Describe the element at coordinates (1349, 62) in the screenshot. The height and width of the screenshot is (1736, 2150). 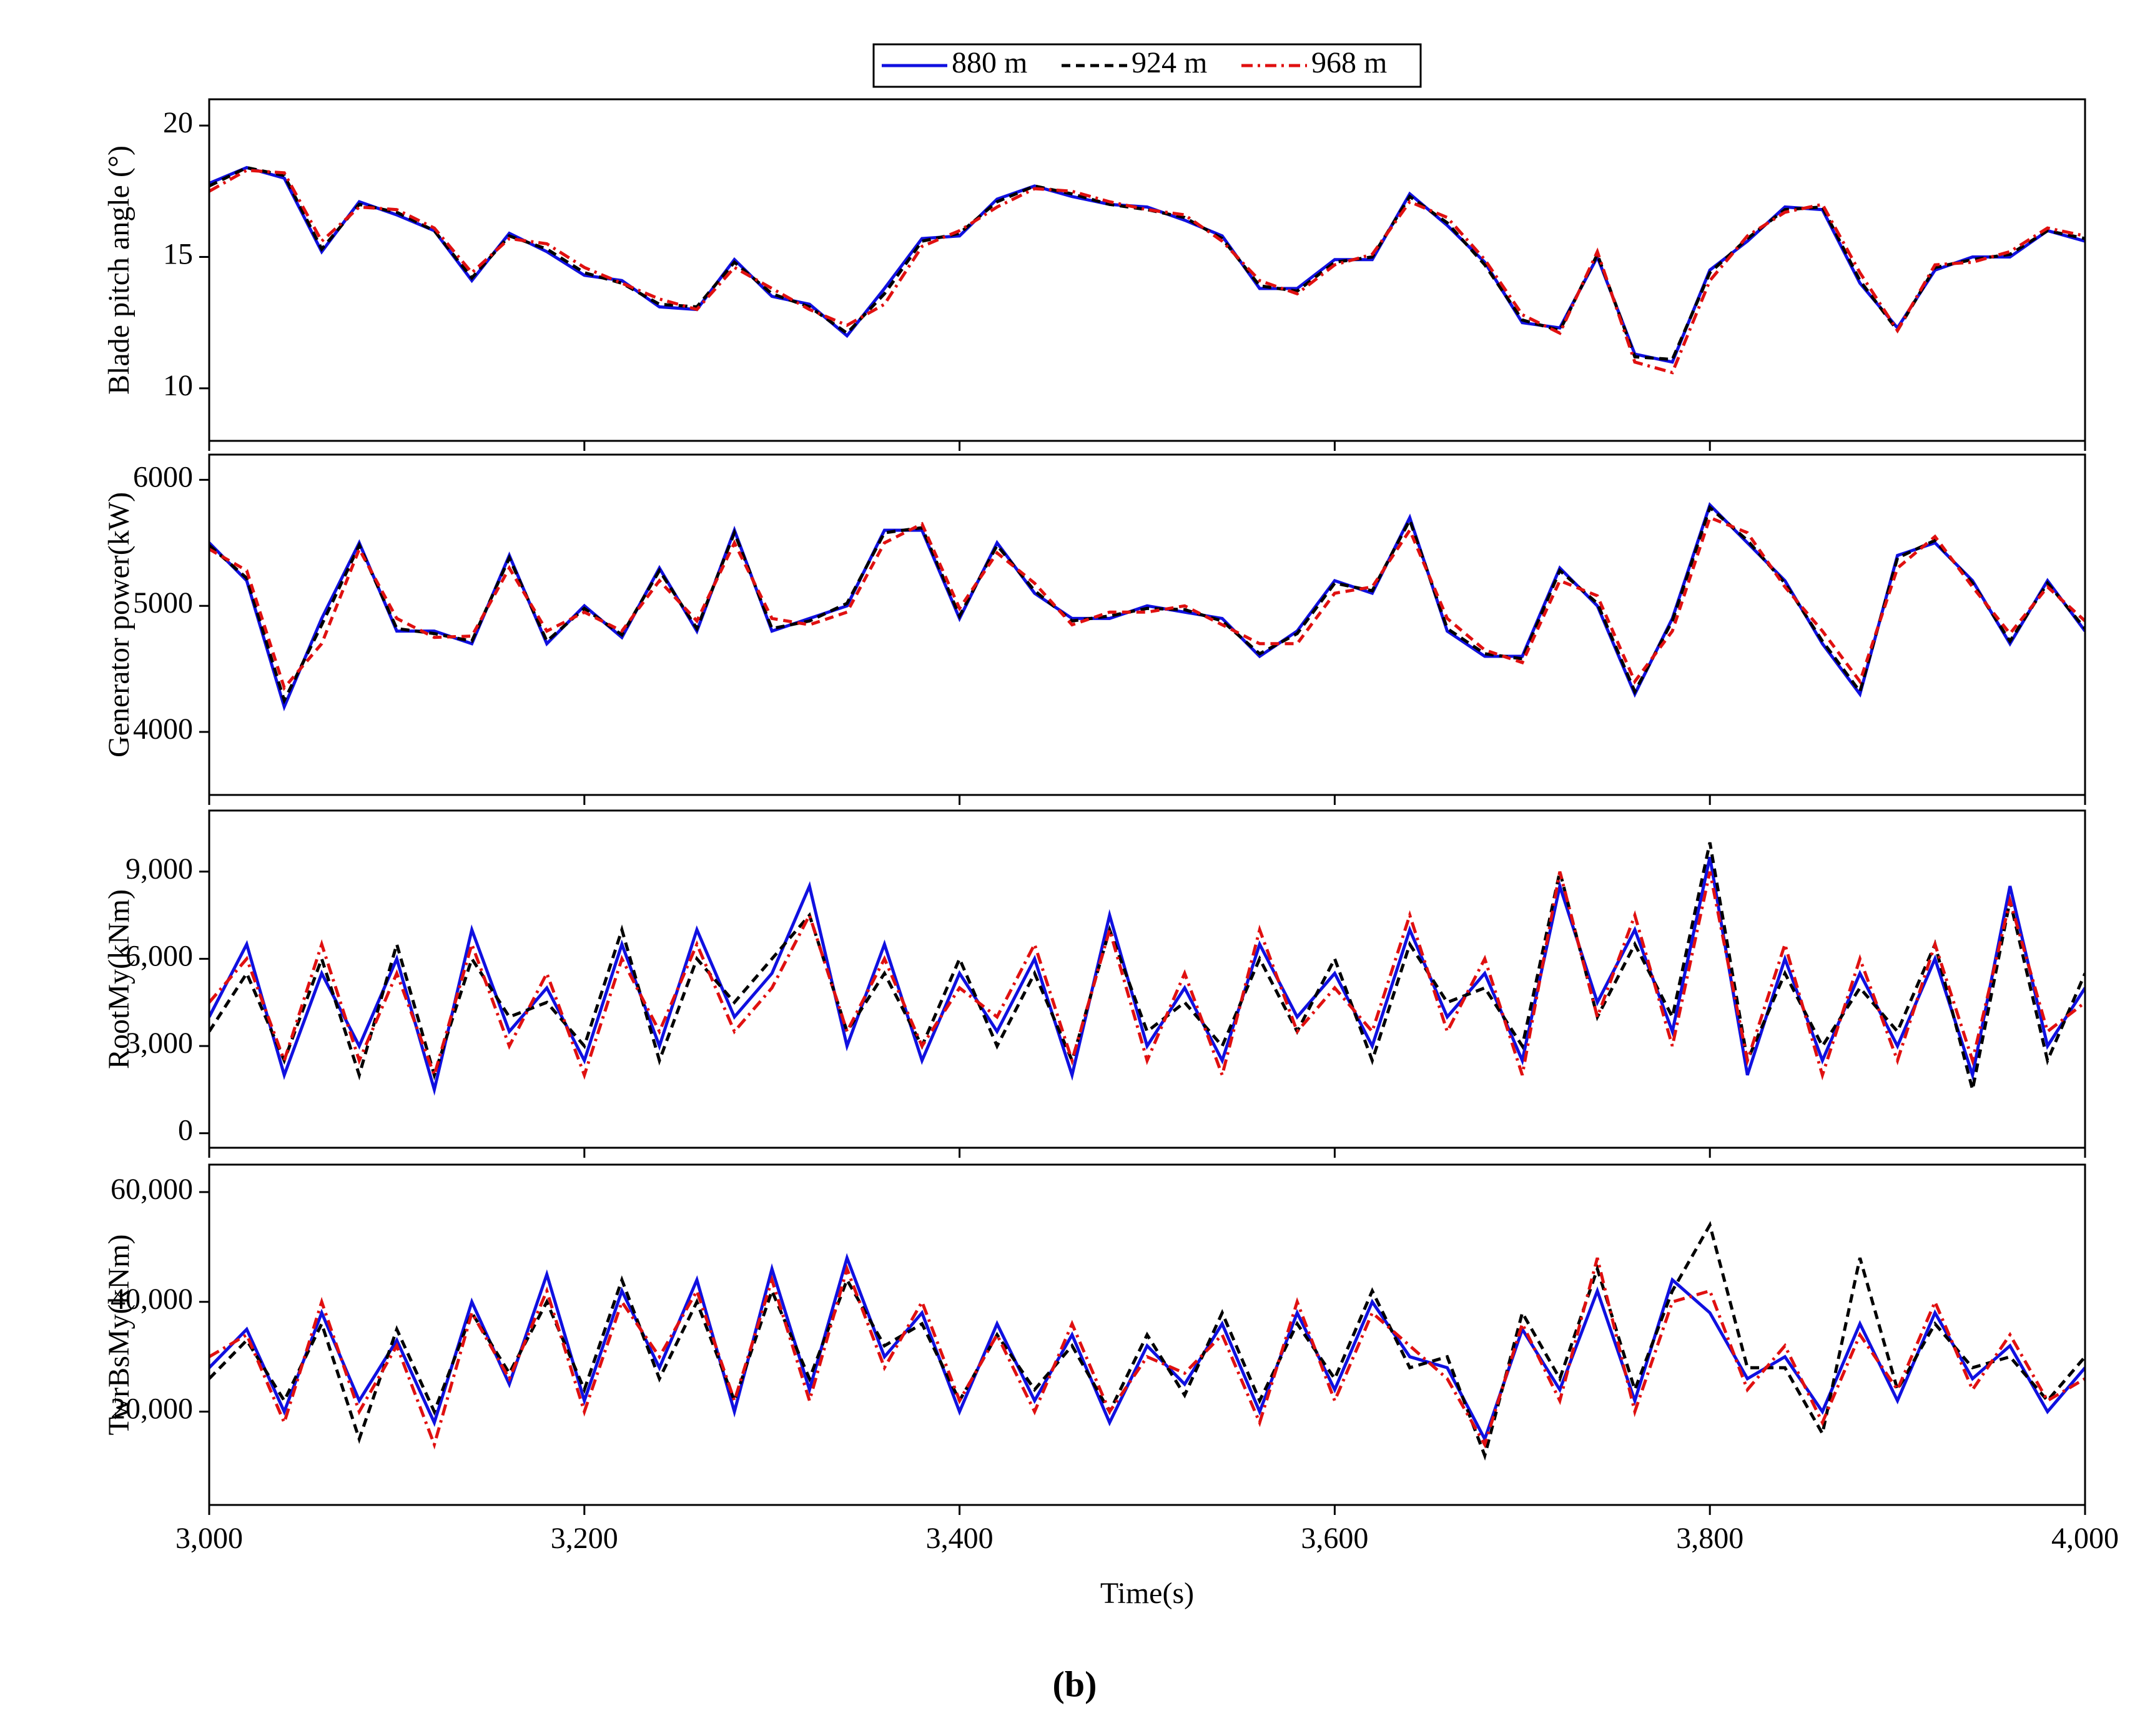
I see `legend-label: 968 m` at that location.